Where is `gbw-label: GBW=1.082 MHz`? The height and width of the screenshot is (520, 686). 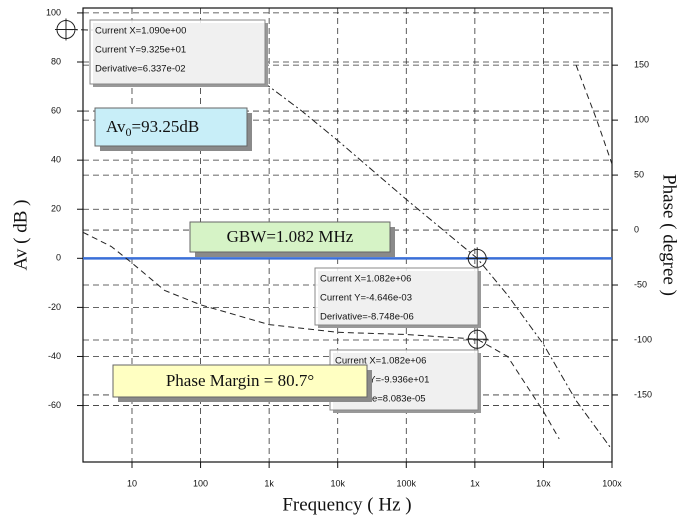
gbw-label: GBW=1.082 MHz is located at coordinates (290, 236).